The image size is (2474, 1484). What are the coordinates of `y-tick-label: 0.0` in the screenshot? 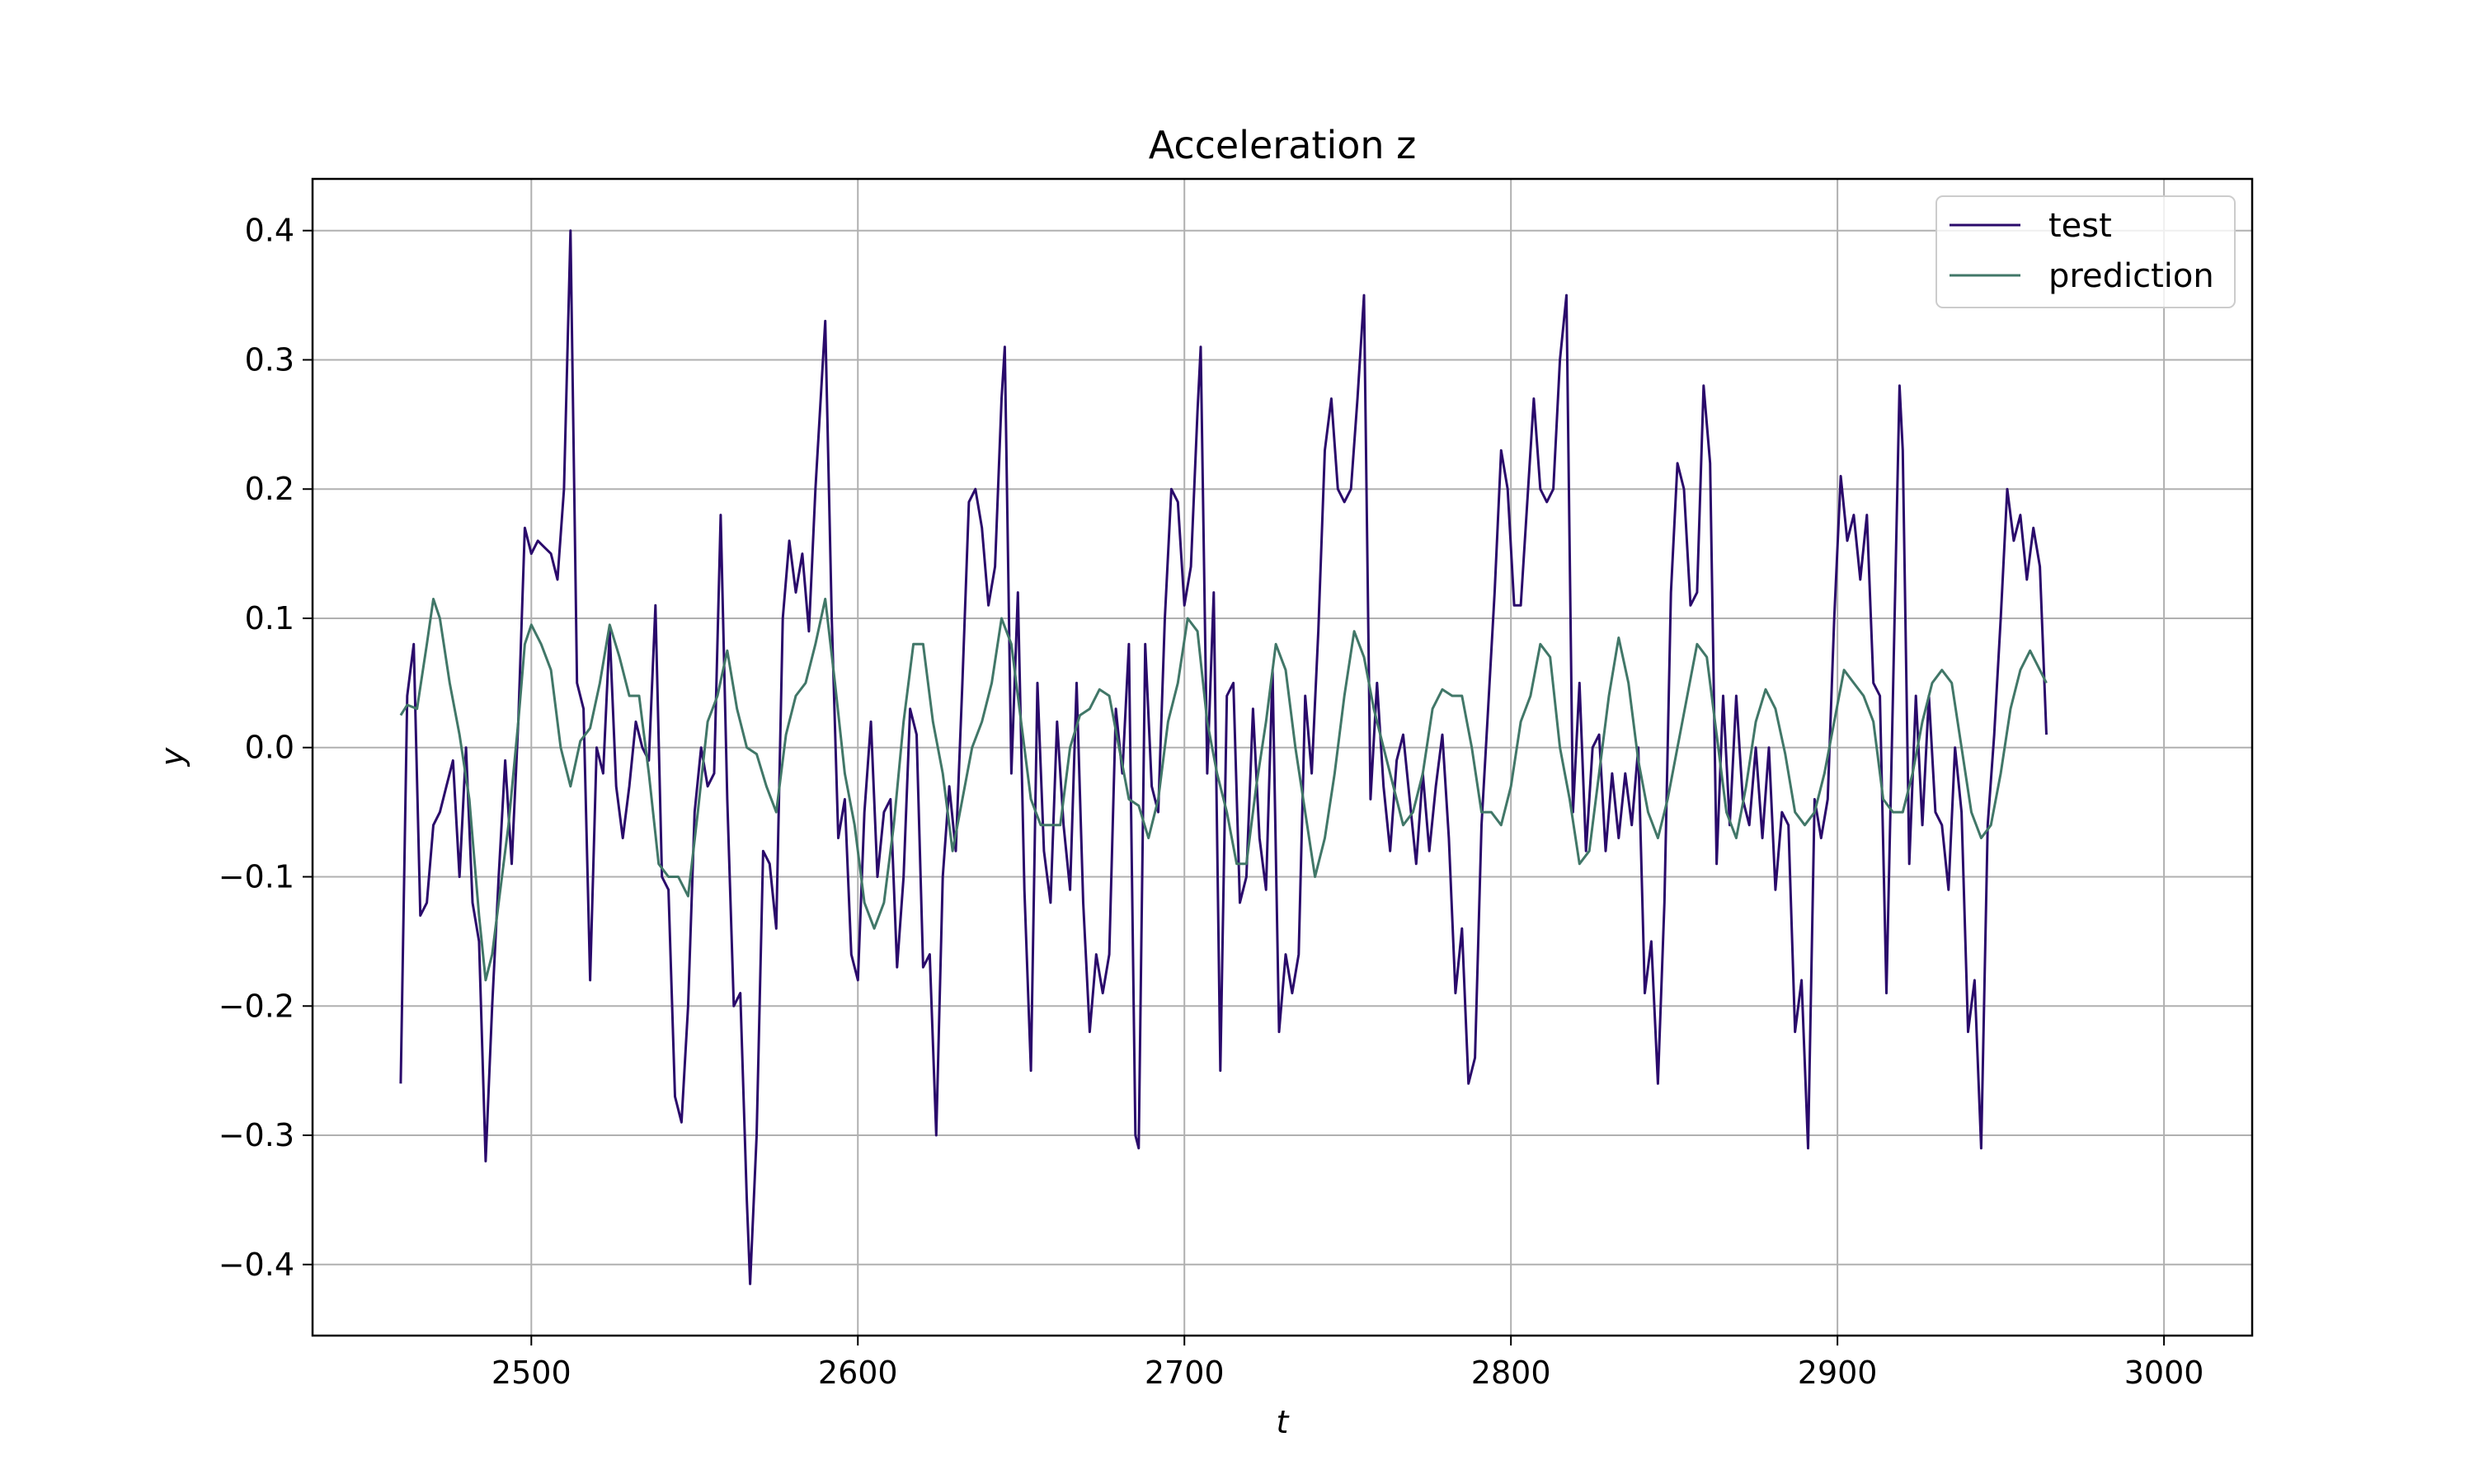 It's located at (269, 748).